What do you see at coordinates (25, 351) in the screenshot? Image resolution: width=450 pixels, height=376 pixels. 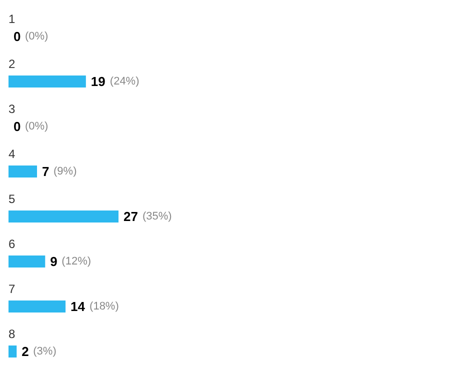 I see `data-label: 2` at bounding box center [25, 351].